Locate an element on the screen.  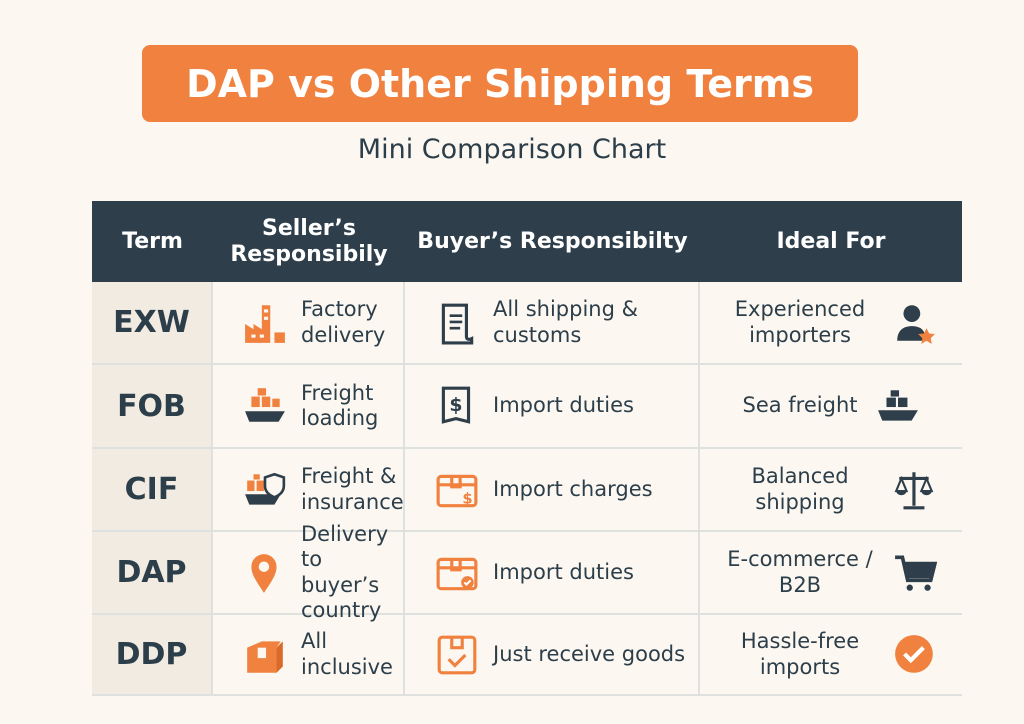
seller-cell: Delivery to buyer’s country is located at coordinates (309, 572).